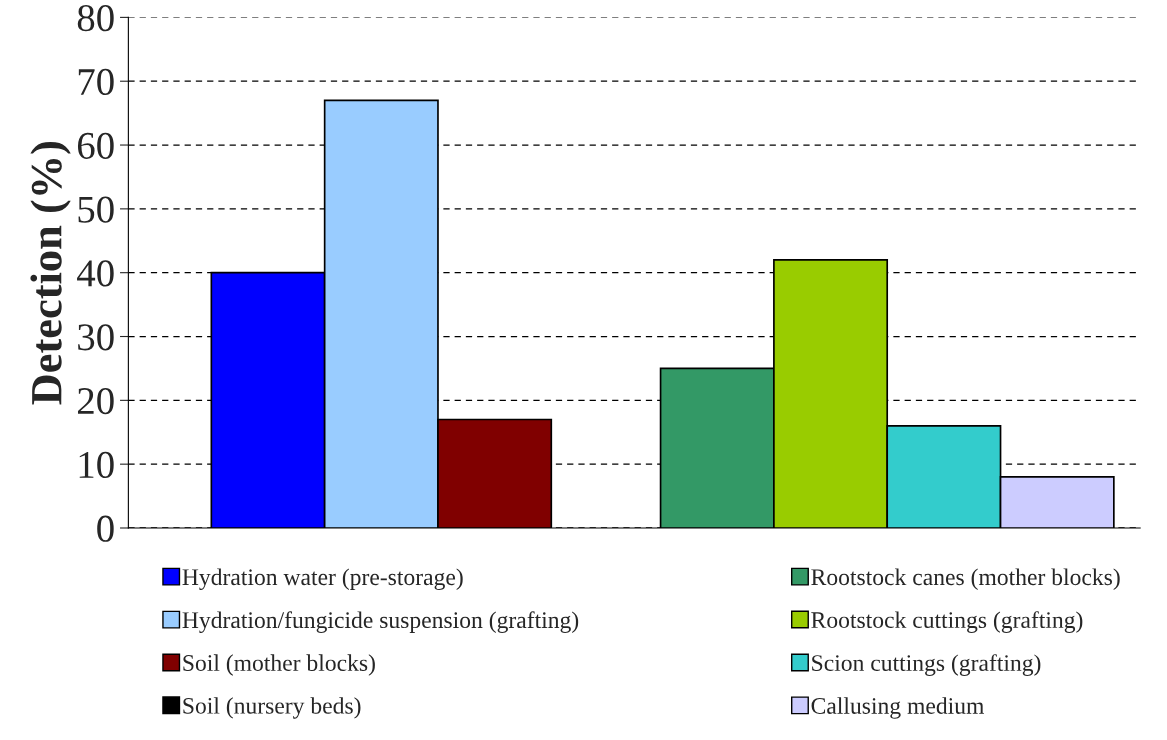 Image resolution: width=1167 pixels, height=740 pixels. Describe the element at coordinates (322, 579) in the screenshot. I see `legend-label: Hydration water (pre-storage)` at that location.